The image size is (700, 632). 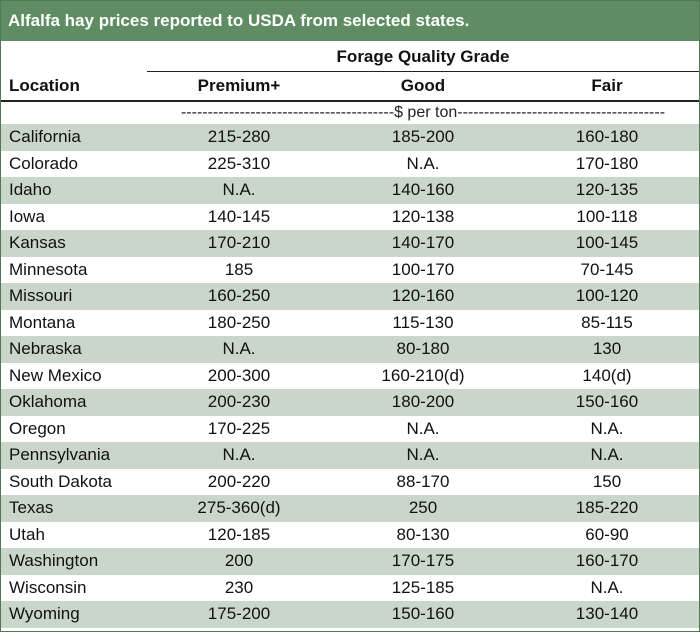 What do you see at coordinates (607, 163) in the screenshot?
I see `fair-cell: 170-180` at bounding box center [607, 163].